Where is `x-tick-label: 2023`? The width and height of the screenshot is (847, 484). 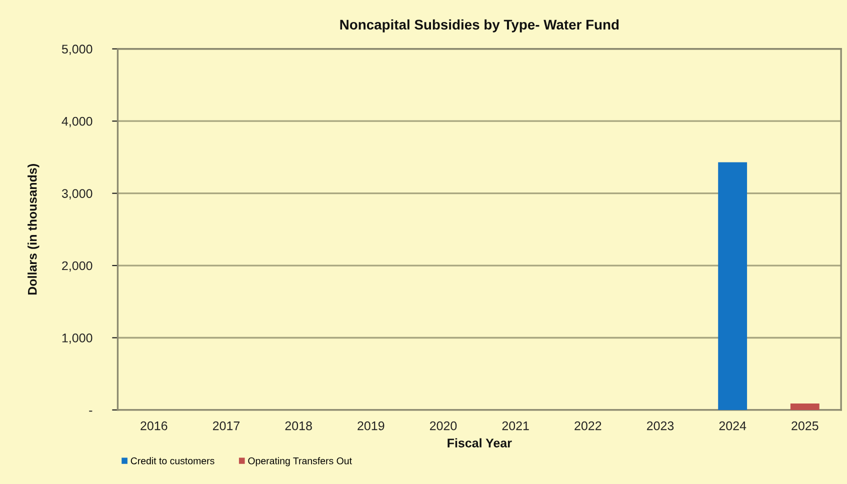 x-tick-label: 2023 is located at coordinates (660, 425).